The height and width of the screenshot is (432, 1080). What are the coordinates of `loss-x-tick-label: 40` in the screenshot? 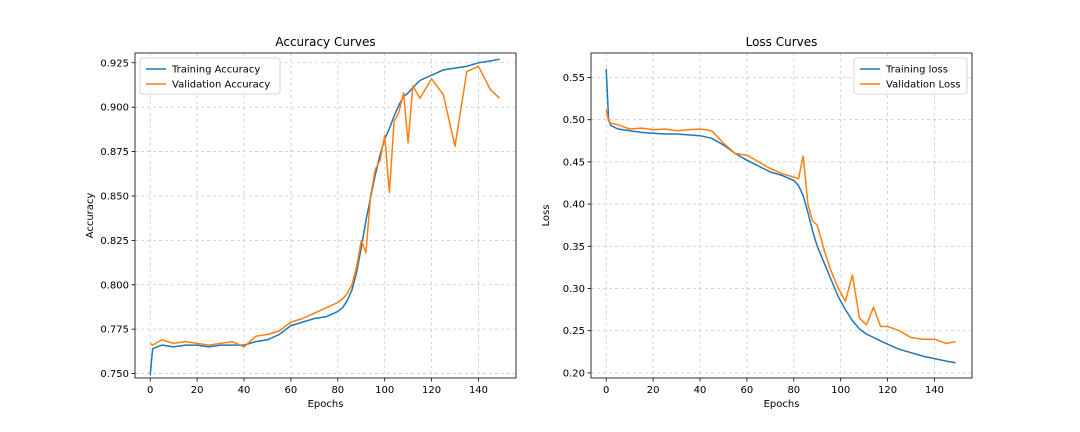 It's located at (700, 390).